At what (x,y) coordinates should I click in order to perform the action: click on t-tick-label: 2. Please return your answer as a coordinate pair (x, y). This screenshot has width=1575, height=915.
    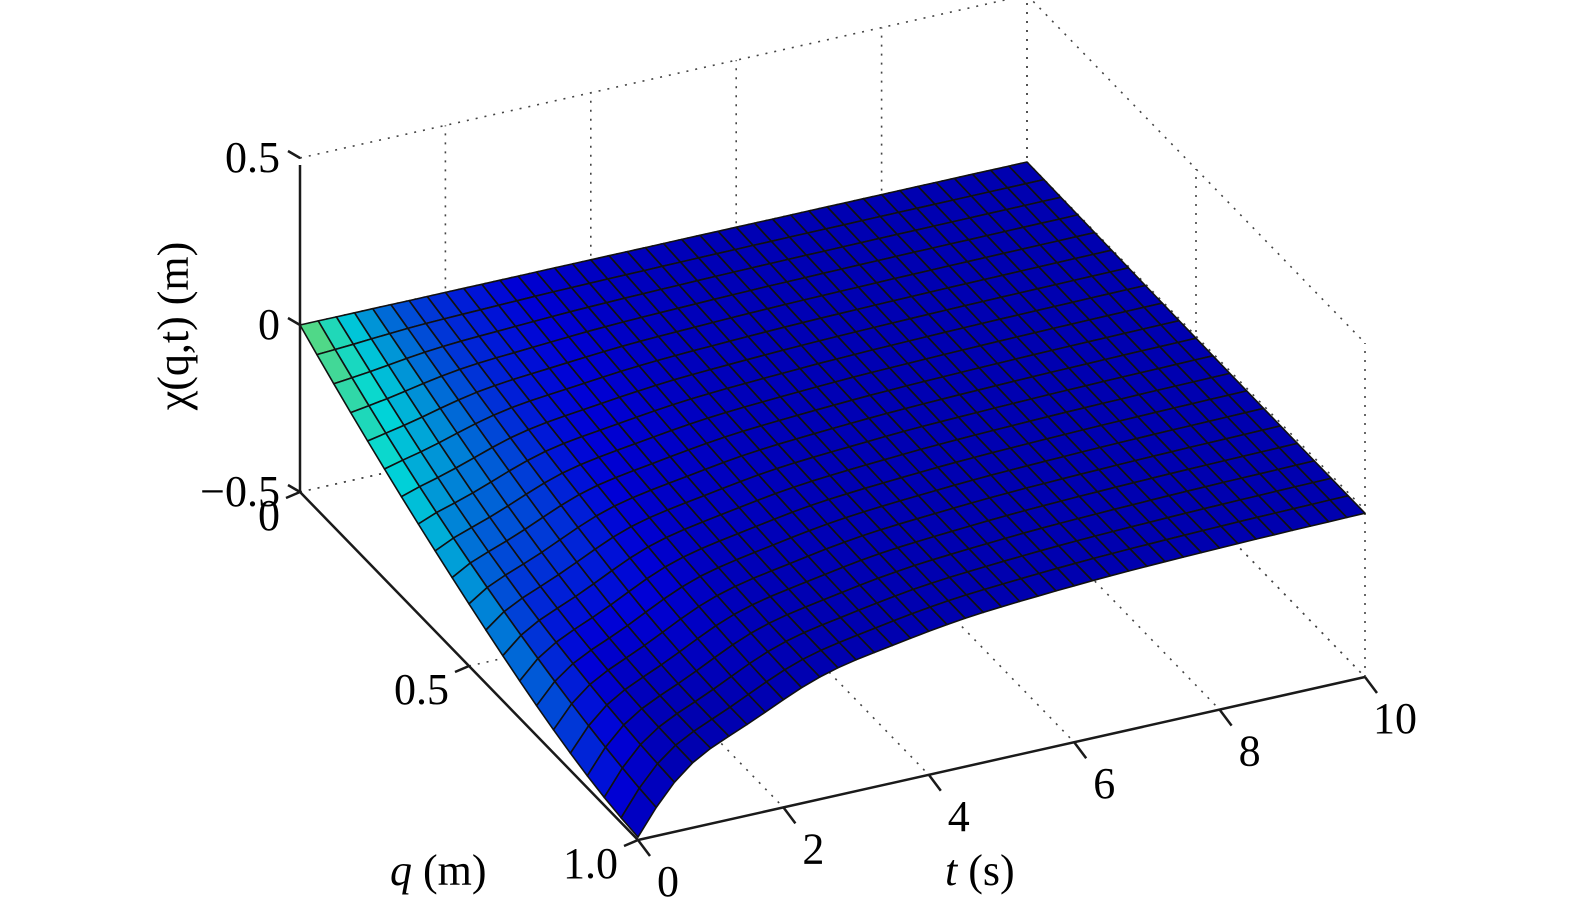
    Looking at the image, I should click on (813, 848).